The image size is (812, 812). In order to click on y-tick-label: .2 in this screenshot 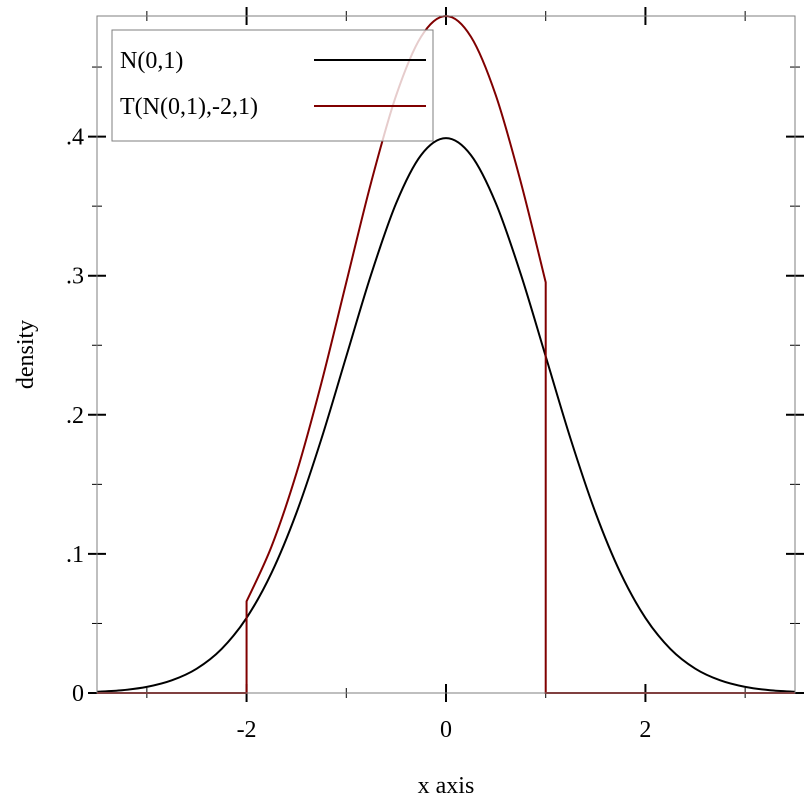, I will do `click(75, 416)`.